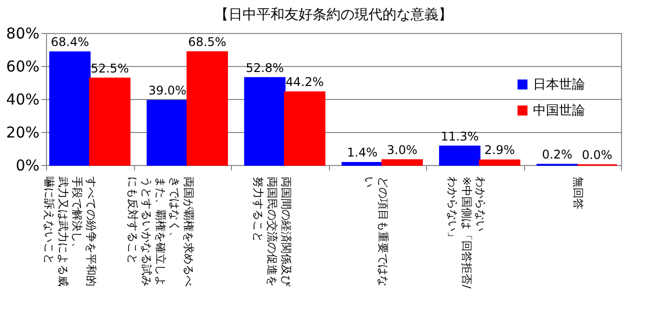 The image size is (650, 329). What do you see at coordinates (23, 33) in the screenshot?
I see `y-tick-label: 80%` at bounding box center [23, 33].